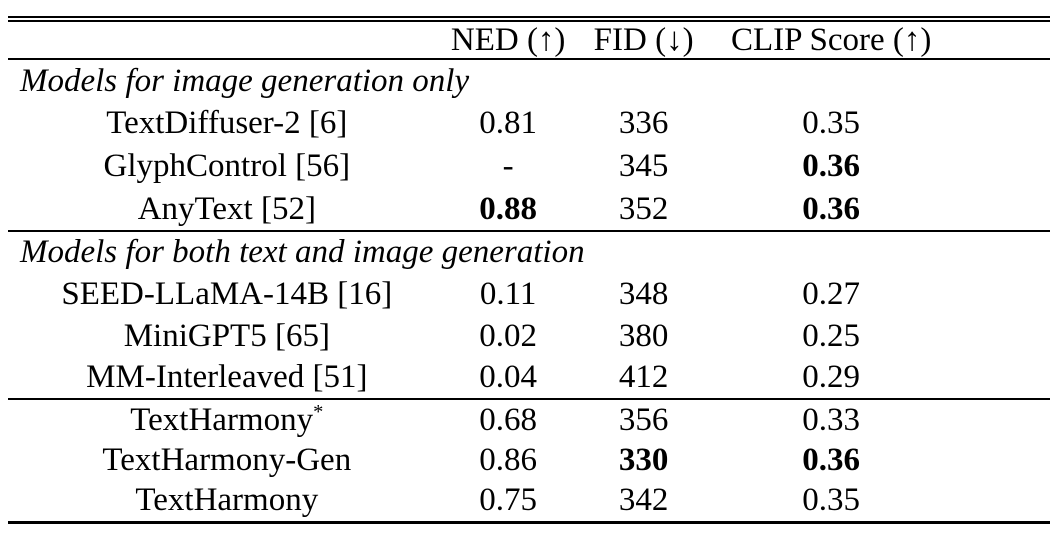  What do you see at coordinates (318, 411) in the screenshot?
I see `asterisk-superscript: *` at bounding box center [318, 411].